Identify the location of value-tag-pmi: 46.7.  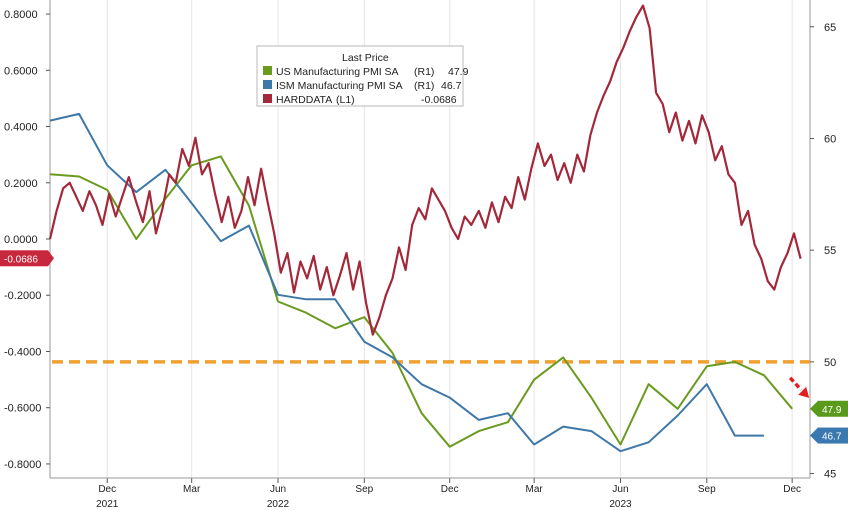
(829, 435).